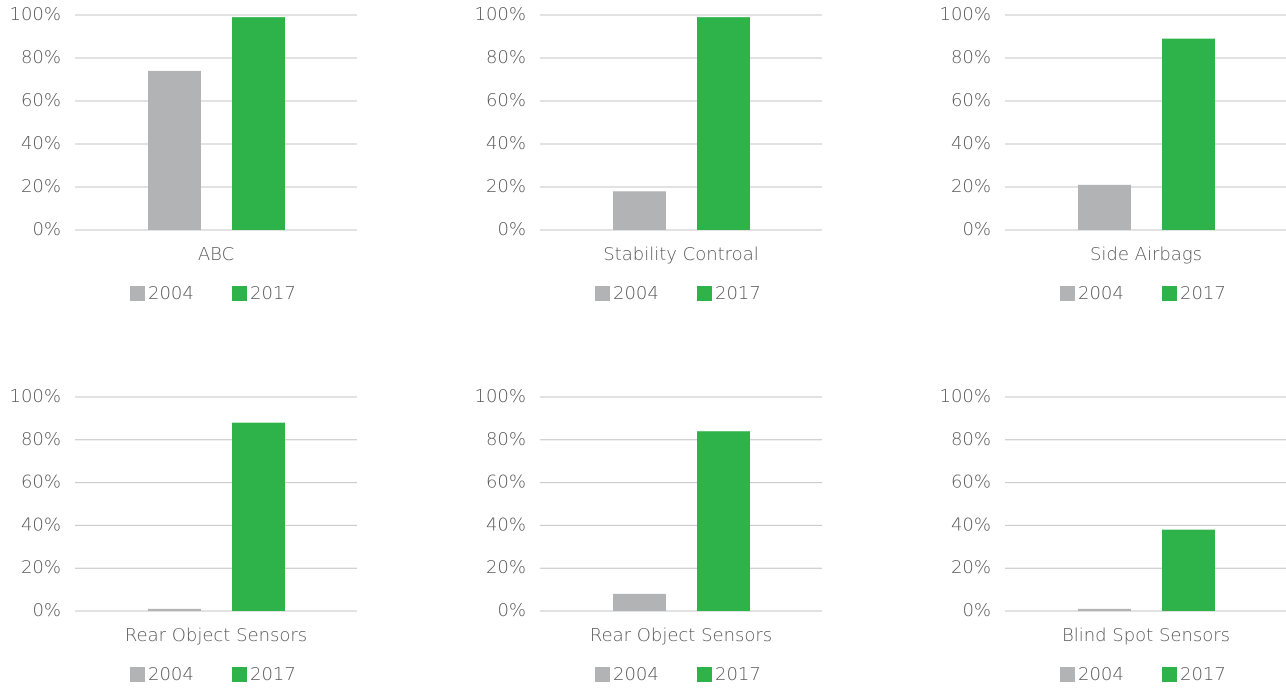 The height and width of the screenshot is (688, 1286). I want to click on x-tick-label: Side Airbags, so click(1146, 254).